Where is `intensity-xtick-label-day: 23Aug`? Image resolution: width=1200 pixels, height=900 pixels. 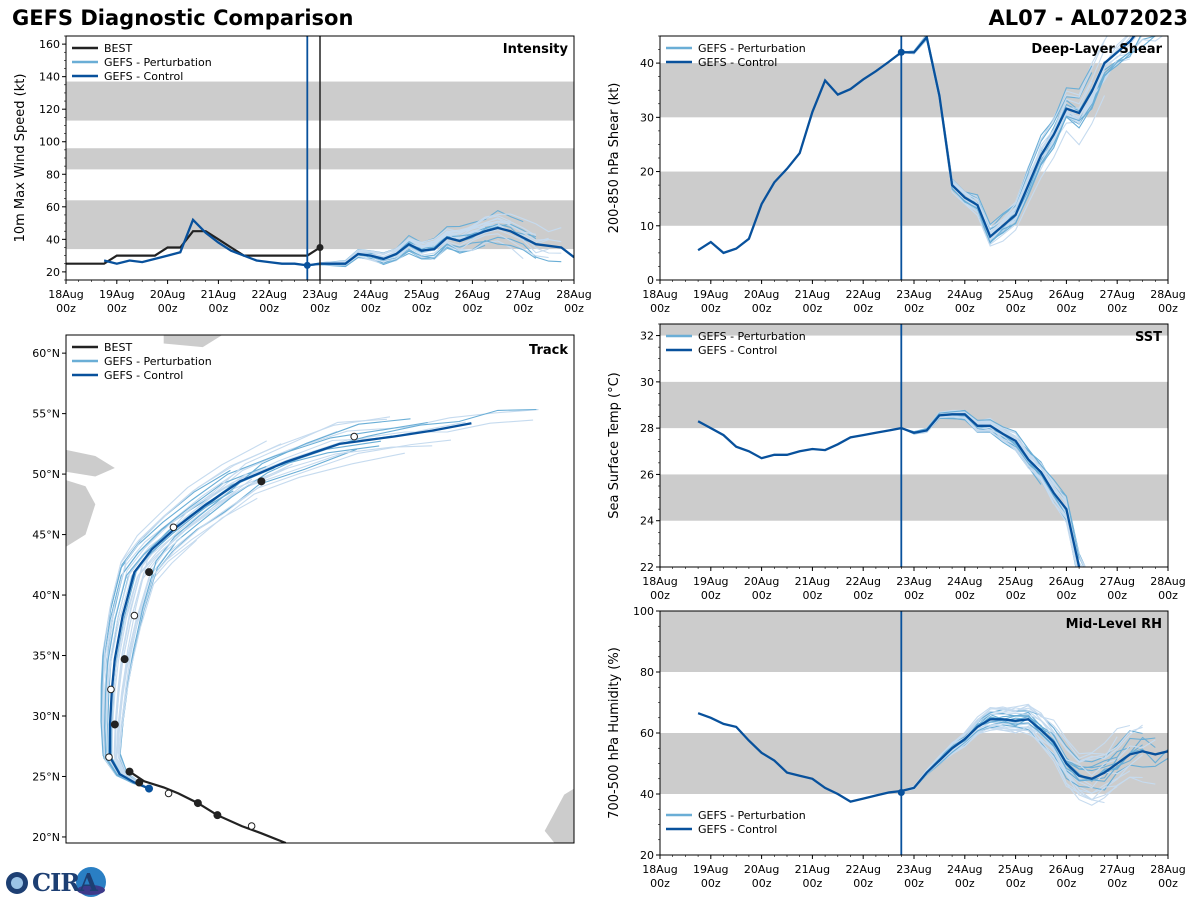 intensity-xtick-label-day: 23Aug is located at coordinates (319, 294).